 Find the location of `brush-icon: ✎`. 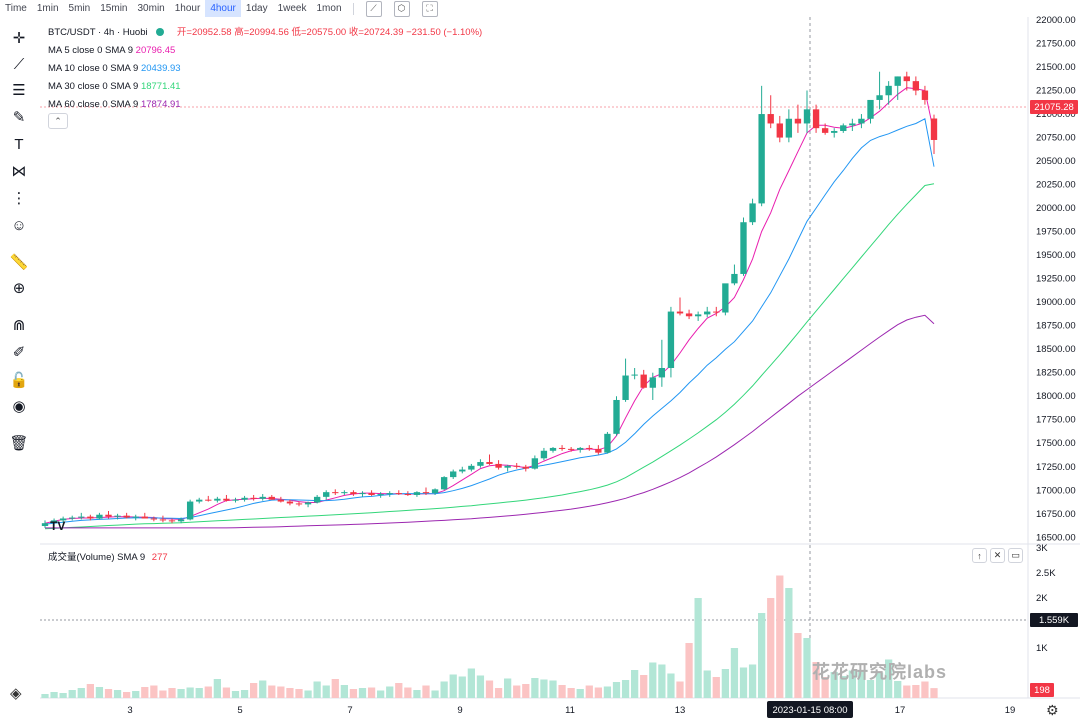

brush-icon: ✎ is located at coordinates (19, 117).